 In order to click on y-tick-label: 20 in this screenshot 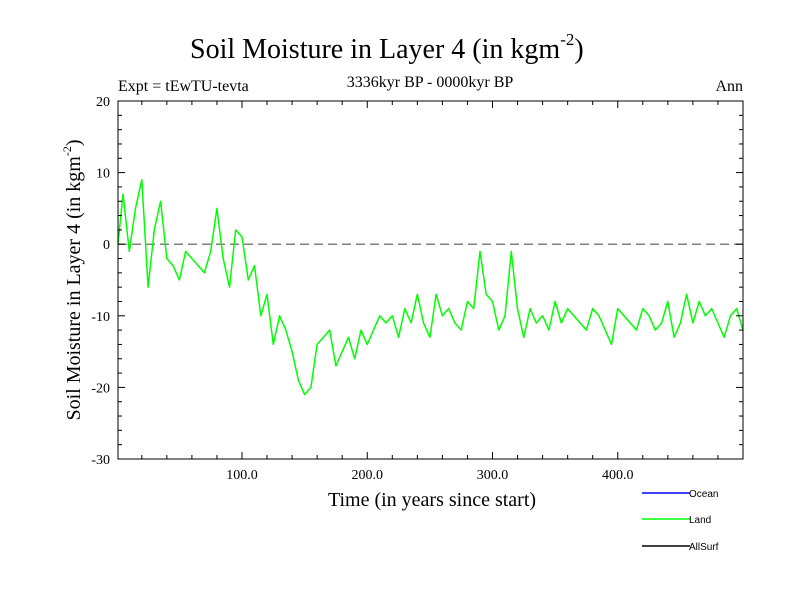, I will do `click(103, 102)`.